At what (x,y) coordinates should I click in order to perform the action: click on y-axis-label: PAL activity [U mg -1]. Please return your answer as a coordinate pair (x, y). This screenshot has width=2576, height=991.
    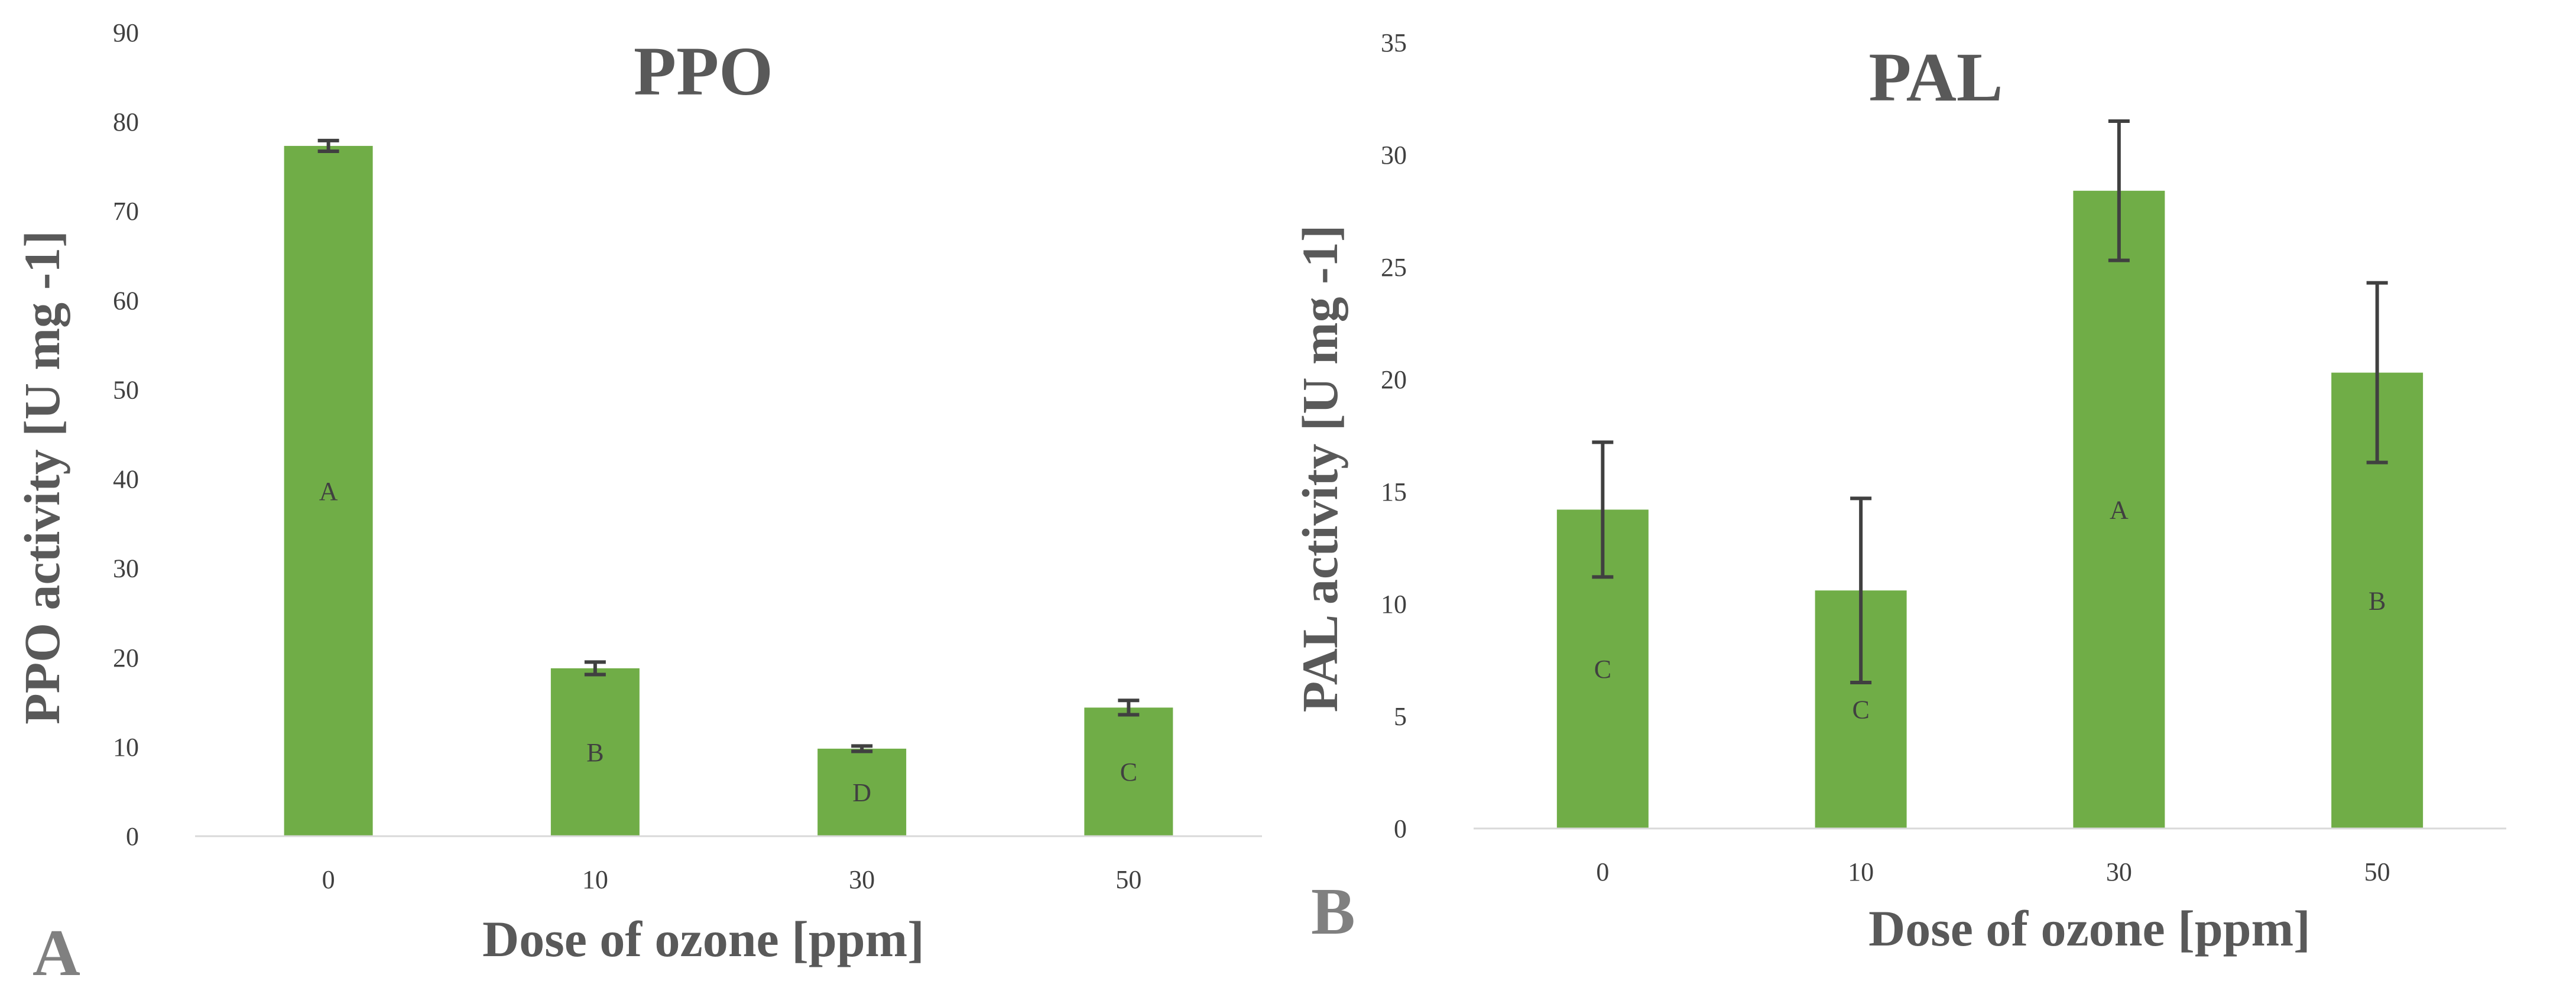
    Looking at the image, I should click on (1320, 469).